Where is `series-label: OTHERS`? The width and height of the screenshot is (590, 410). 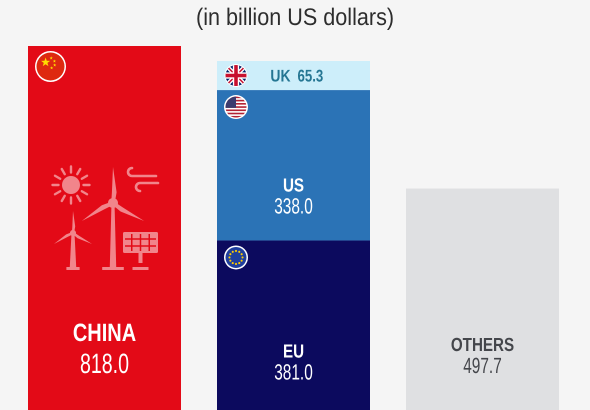
series-label: OTHERS is located at coordinates (482, 344).